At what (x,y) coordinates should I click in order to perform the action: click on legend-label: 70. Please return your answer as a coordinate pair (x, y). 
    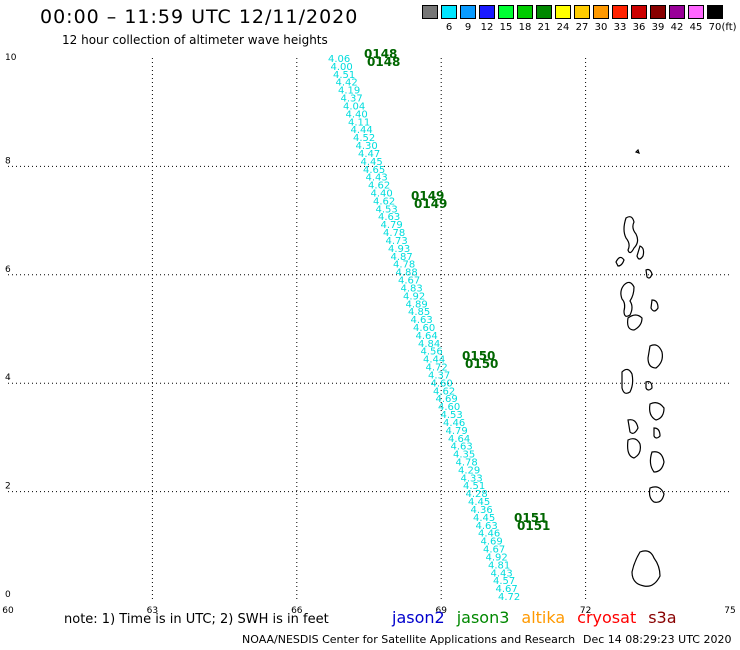
    Looking at the image, I should click on (715, 27).